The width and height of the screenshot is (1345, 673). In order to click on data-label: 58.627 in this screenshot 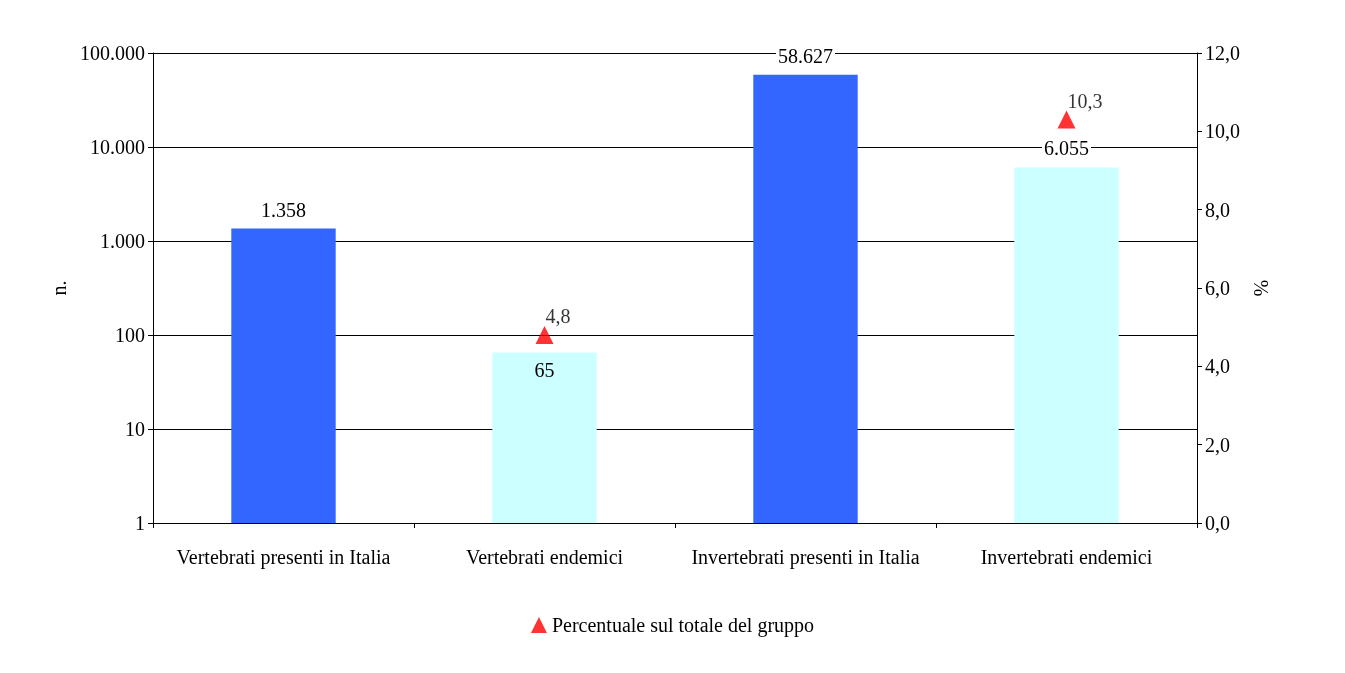, I will do `click(805, 55)`.